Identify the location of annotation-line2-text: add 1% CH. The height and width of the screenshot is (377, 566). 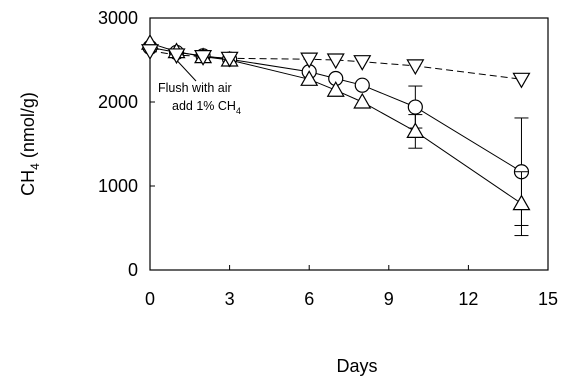
(204, 106).